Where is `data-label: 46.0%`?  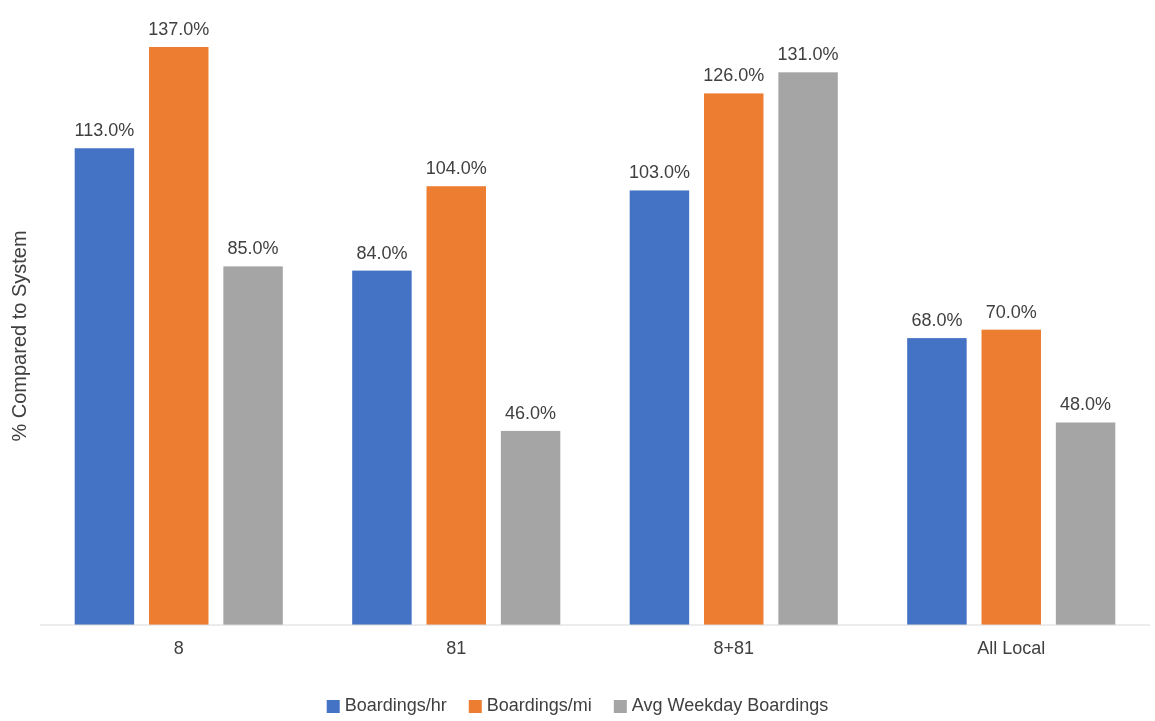
data-label: 46.0% is located at coordinates (531, 412).